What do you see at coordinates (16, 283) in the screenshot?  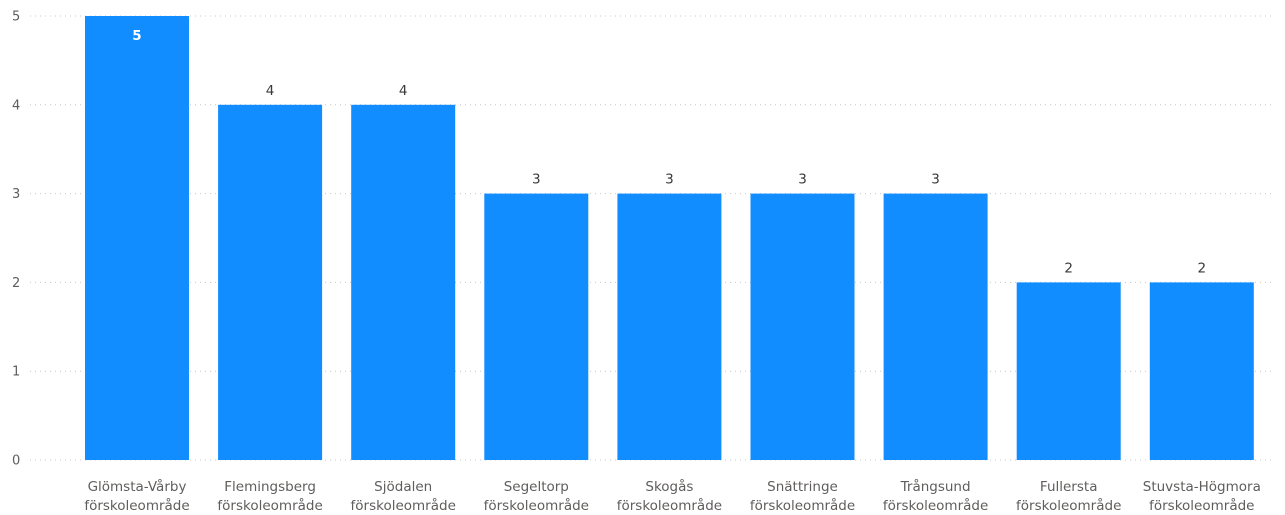 I see `y-tick-label: 2` at bounding box center [16, 283].